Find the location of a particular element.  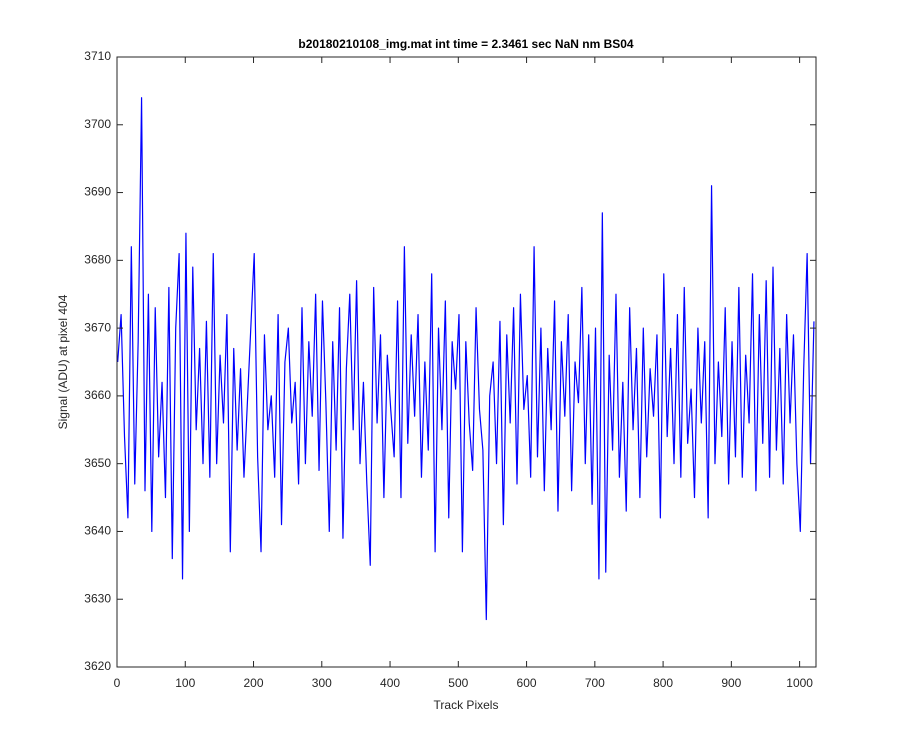

y-tick-label: 3680 is located at coordinates (97, 260).